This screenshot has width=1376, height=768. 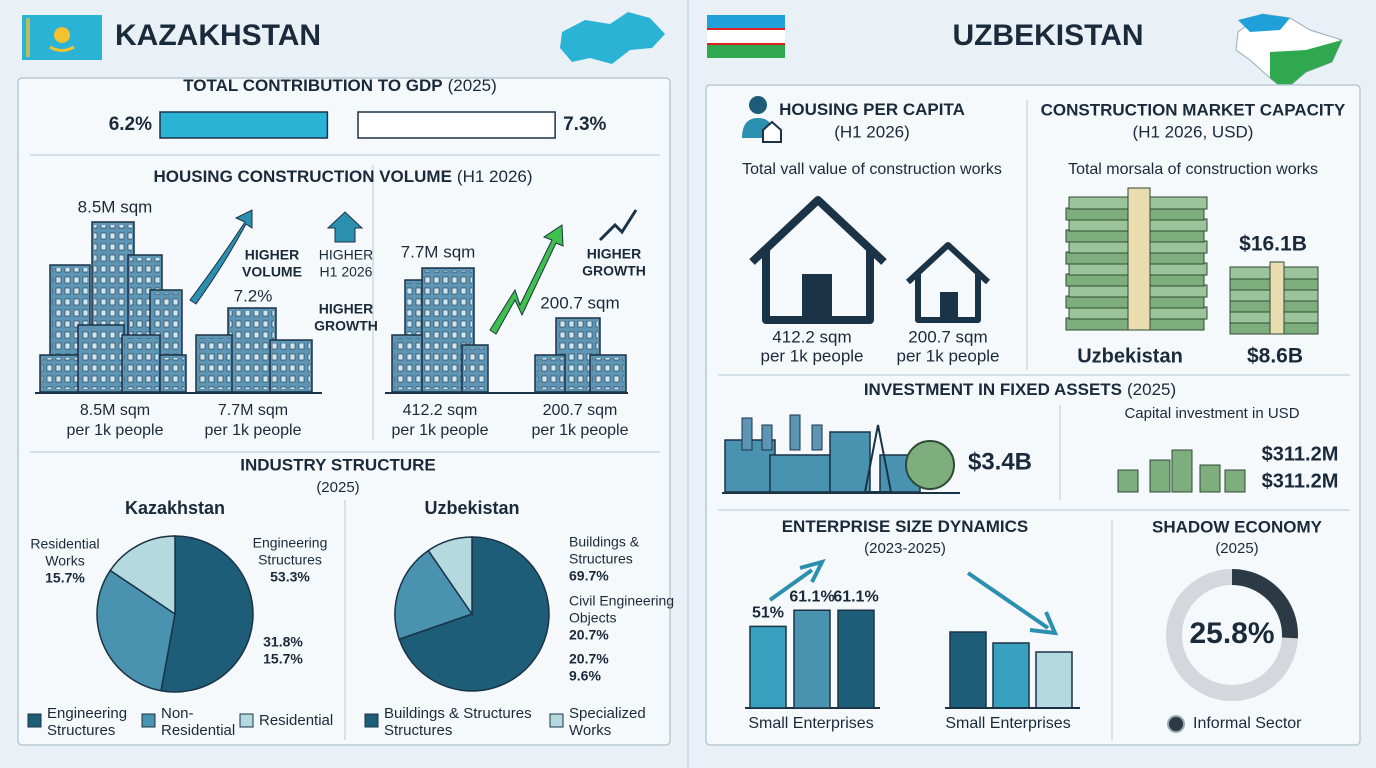 What do you see at coordinates (580, 410) in the screenshot?
I see `footer-label: 200.7 sqm` at bounding box center [580, 410].